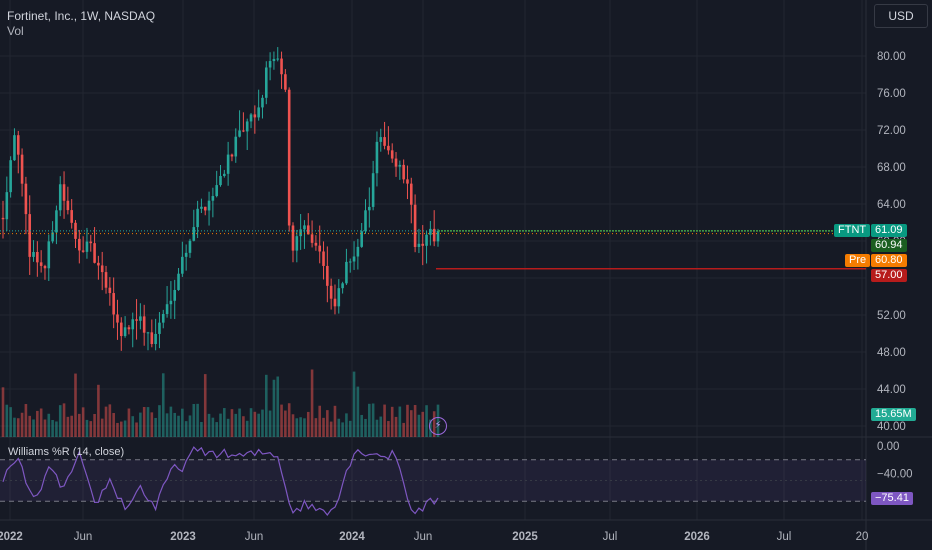 This screenshot has width=932, height=550. Describe the element at coordinates (438, 426) in the screenshot. I see `lightning-icon: ⚡` at that location.